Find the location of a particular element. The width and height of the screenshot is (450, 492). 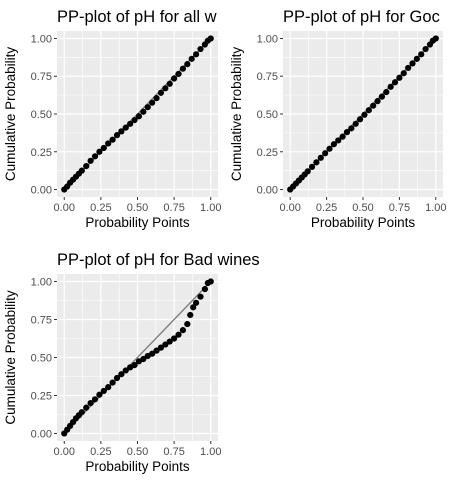

x-tick-label: 0.25 is located at coordinates (326, 208).